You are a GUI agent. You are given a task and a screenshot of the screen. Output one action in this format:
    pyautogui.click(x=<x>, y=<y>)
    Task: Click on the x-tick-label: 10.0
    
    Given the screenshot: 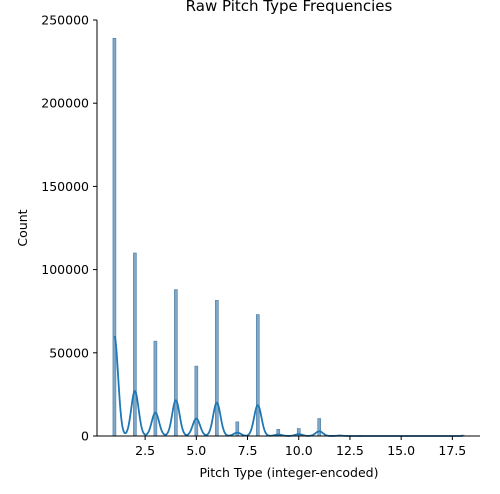 What is the action you would take?
    pyautogui.click(x=299, y=450)
    